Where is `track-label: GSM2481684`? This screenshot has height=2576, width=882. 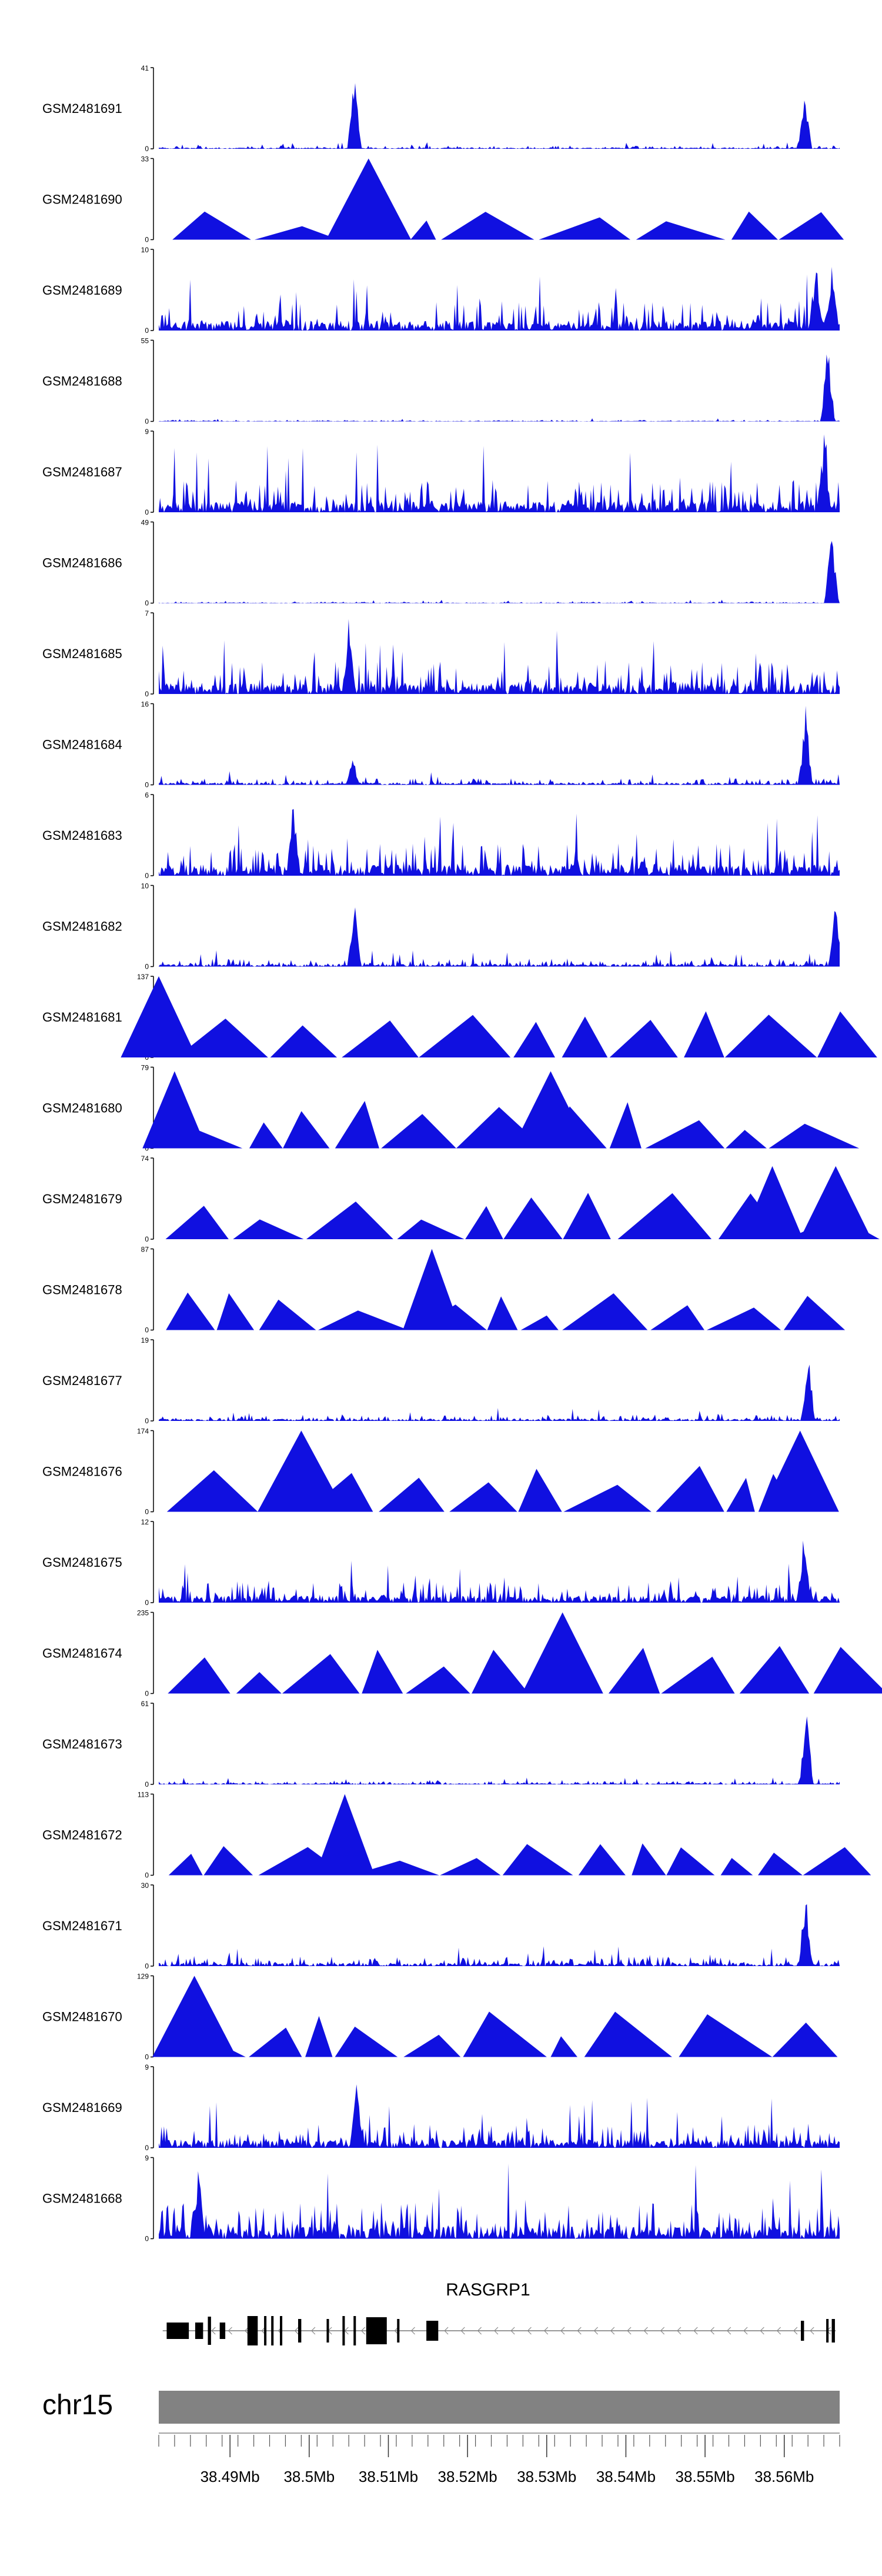 track-label: GSM2481684 is located at coordinates (82, 745).